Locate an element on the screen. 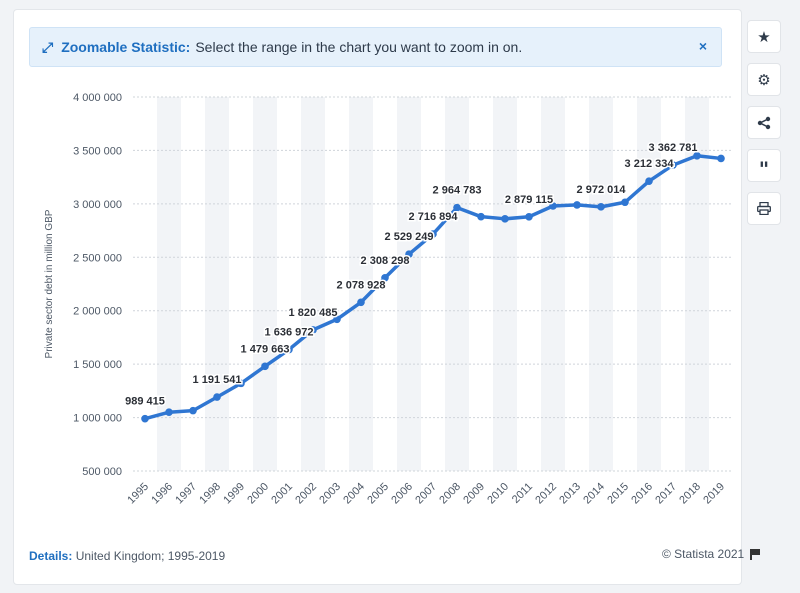 This screenshot has width=800, height=593. x-tick-label: 1997 is located at coordinates (186, 494).